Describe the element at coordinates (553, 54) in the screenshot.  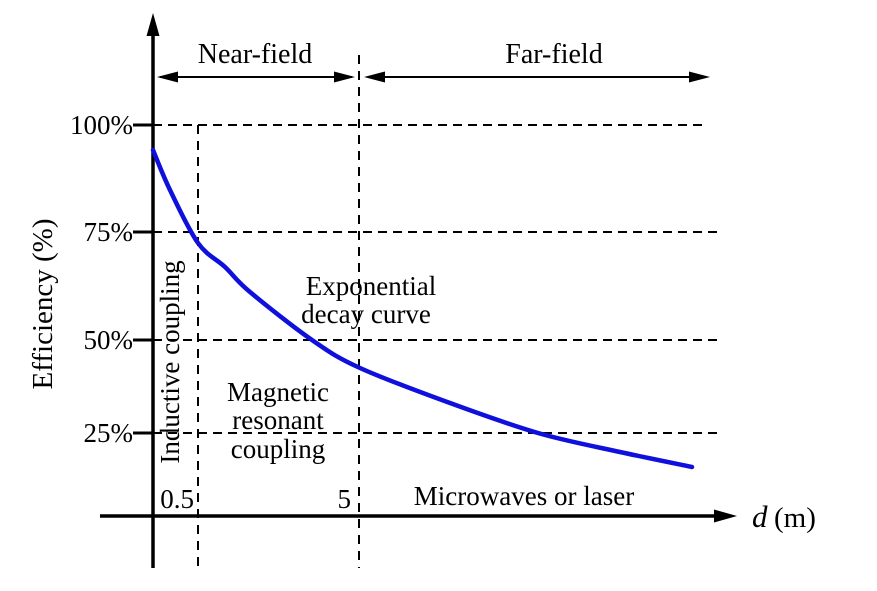
I see `far-field-label: Far-field` at that location.